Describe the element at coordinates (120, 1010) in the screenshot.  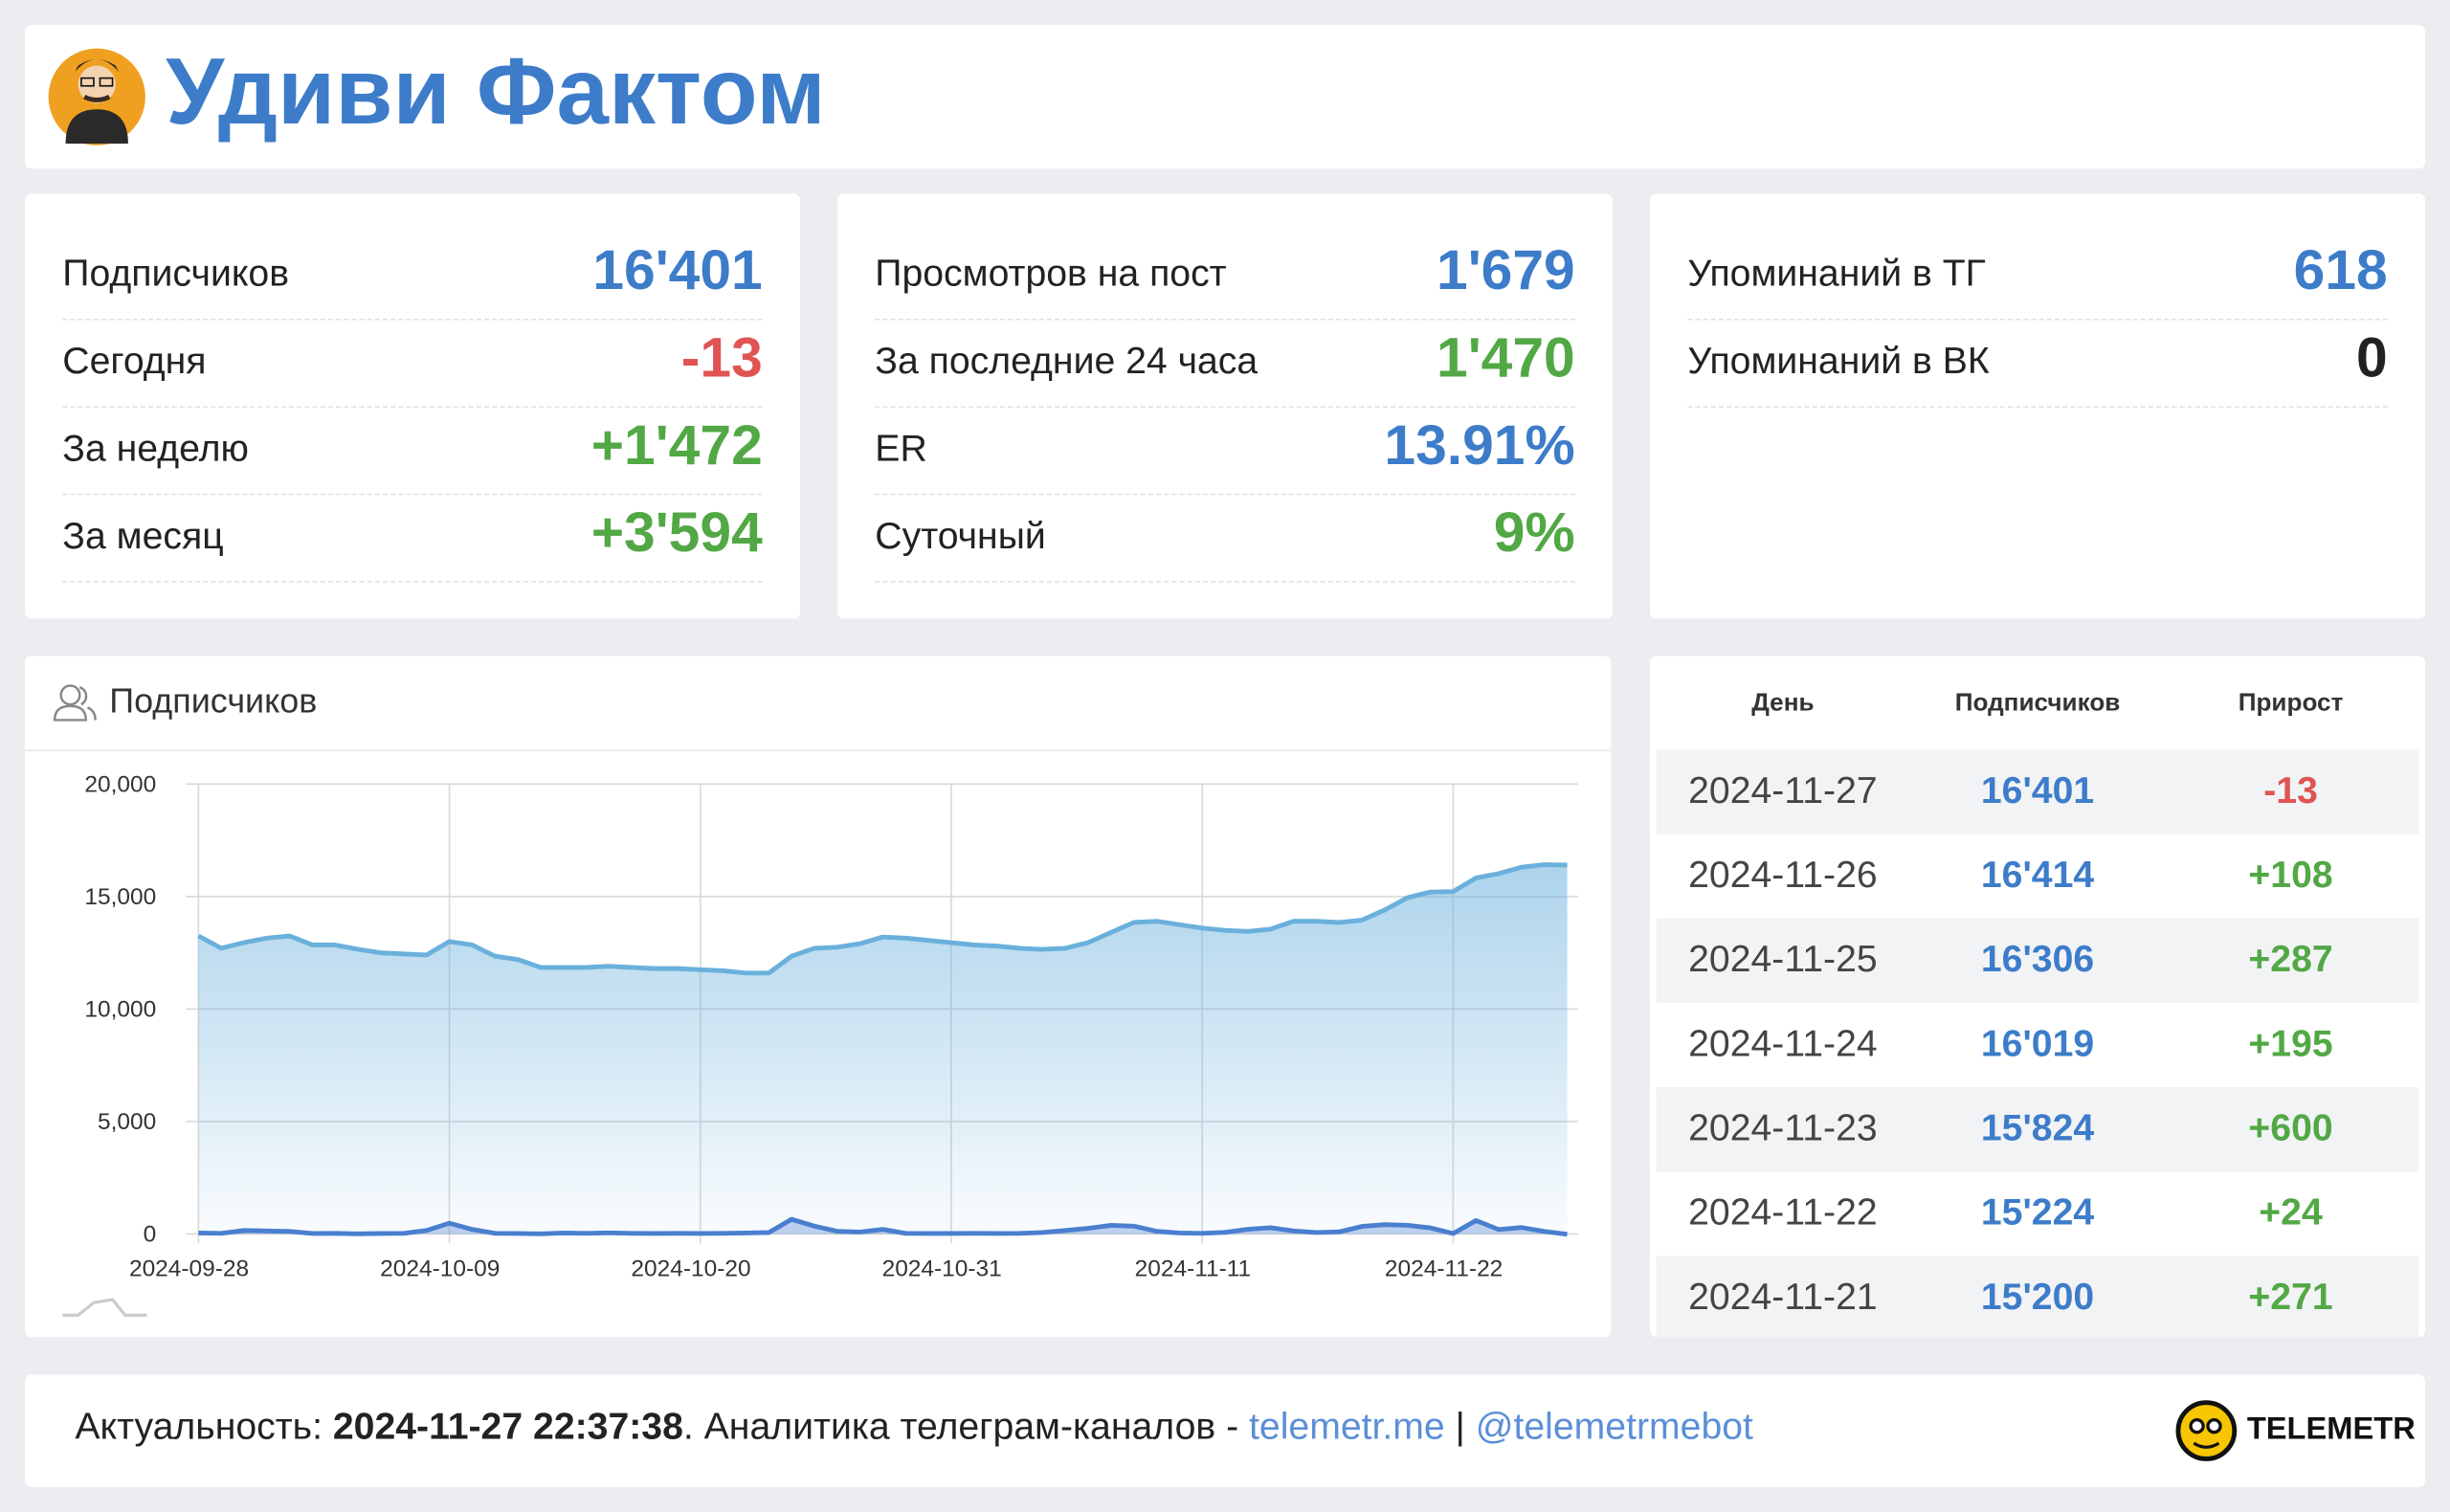
I see `y-tick-label: 10,000` at that location.